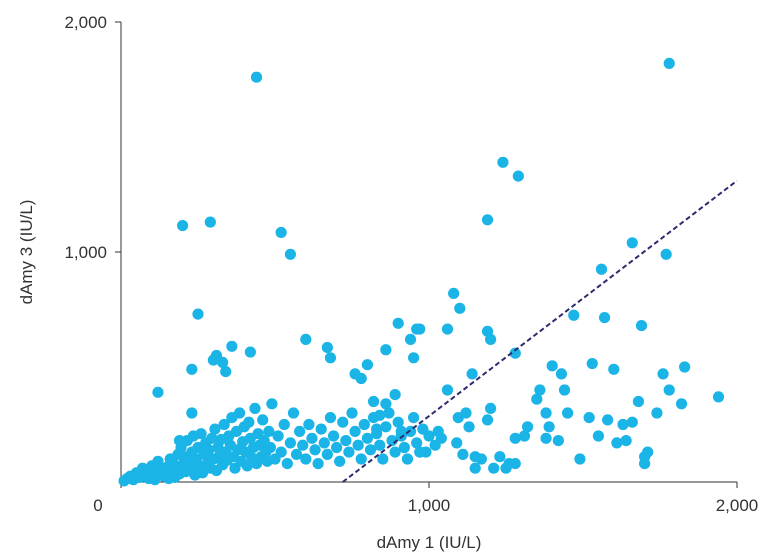  I want to click on origin-tick-label: 0, so click(97, 505).